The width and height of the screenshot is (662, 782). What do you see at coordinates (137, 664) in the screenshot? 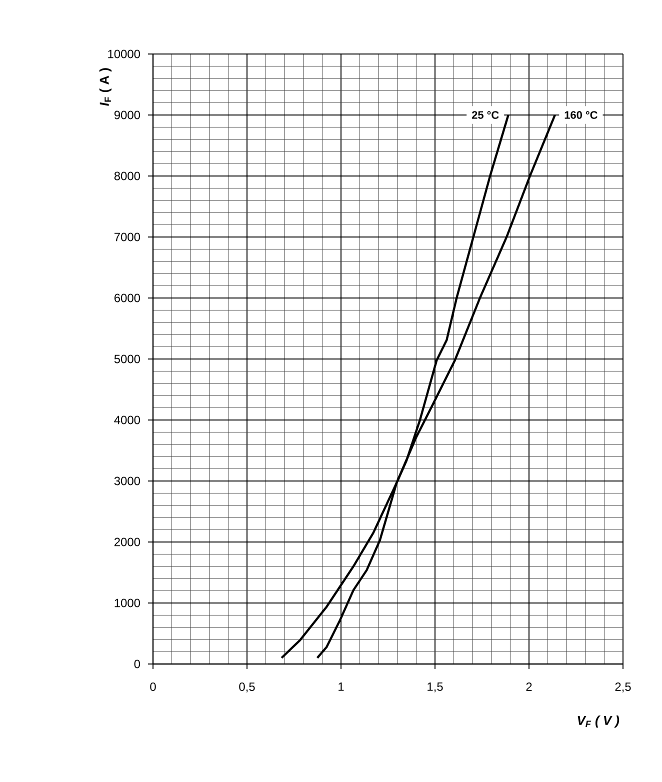
I see `y-tick-label: 0` at bounding box center [137, 664].